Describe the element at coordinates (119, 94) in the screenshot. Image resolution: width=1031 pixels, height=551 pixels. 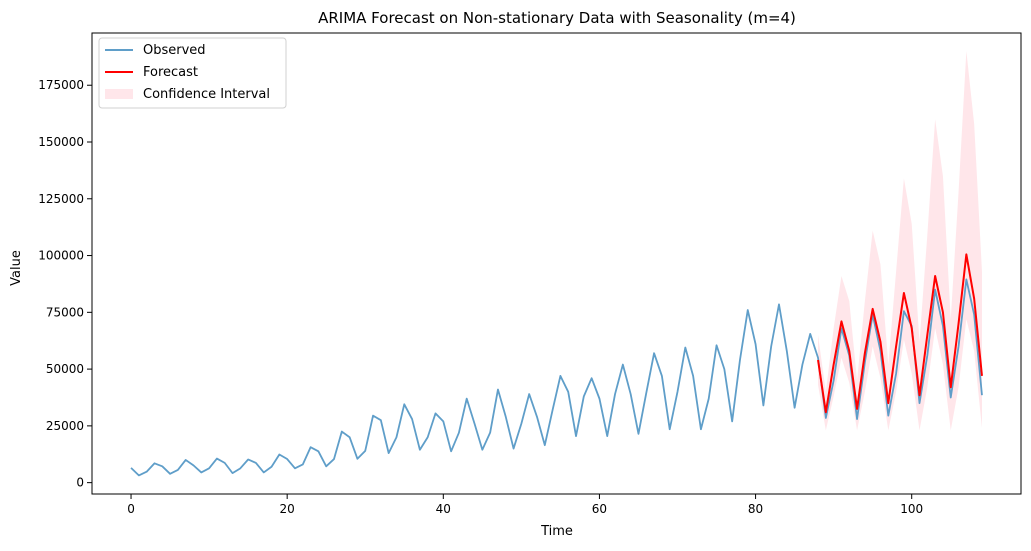
I see `legend-swatch` at that location.